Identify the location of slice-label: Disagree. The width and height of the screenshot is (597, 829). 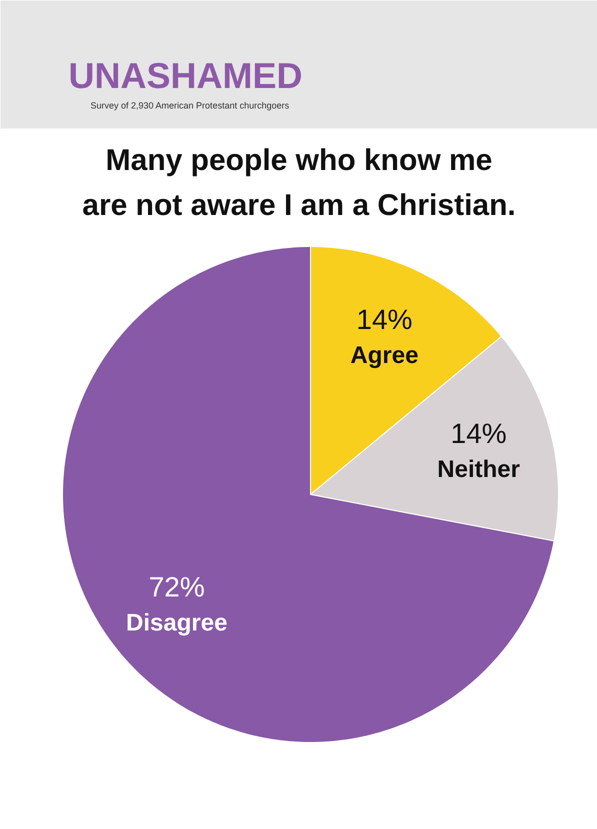
(177, 623).